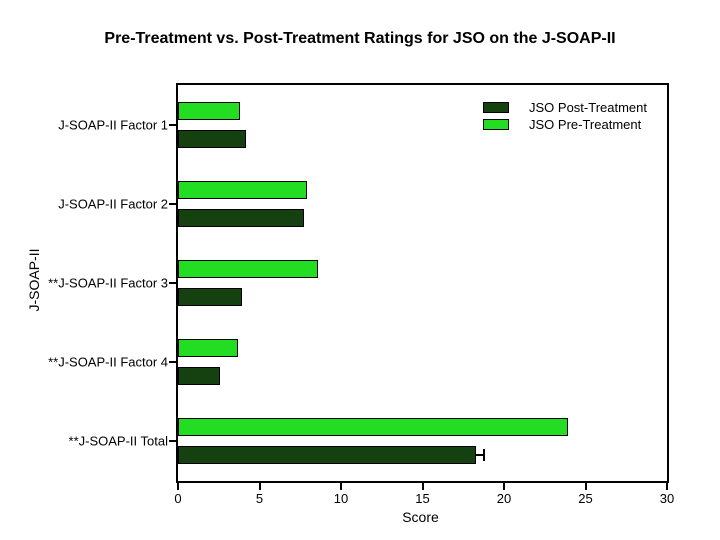  I want to click on legend-row: JSO Post-Treatment, so click(565, 107).